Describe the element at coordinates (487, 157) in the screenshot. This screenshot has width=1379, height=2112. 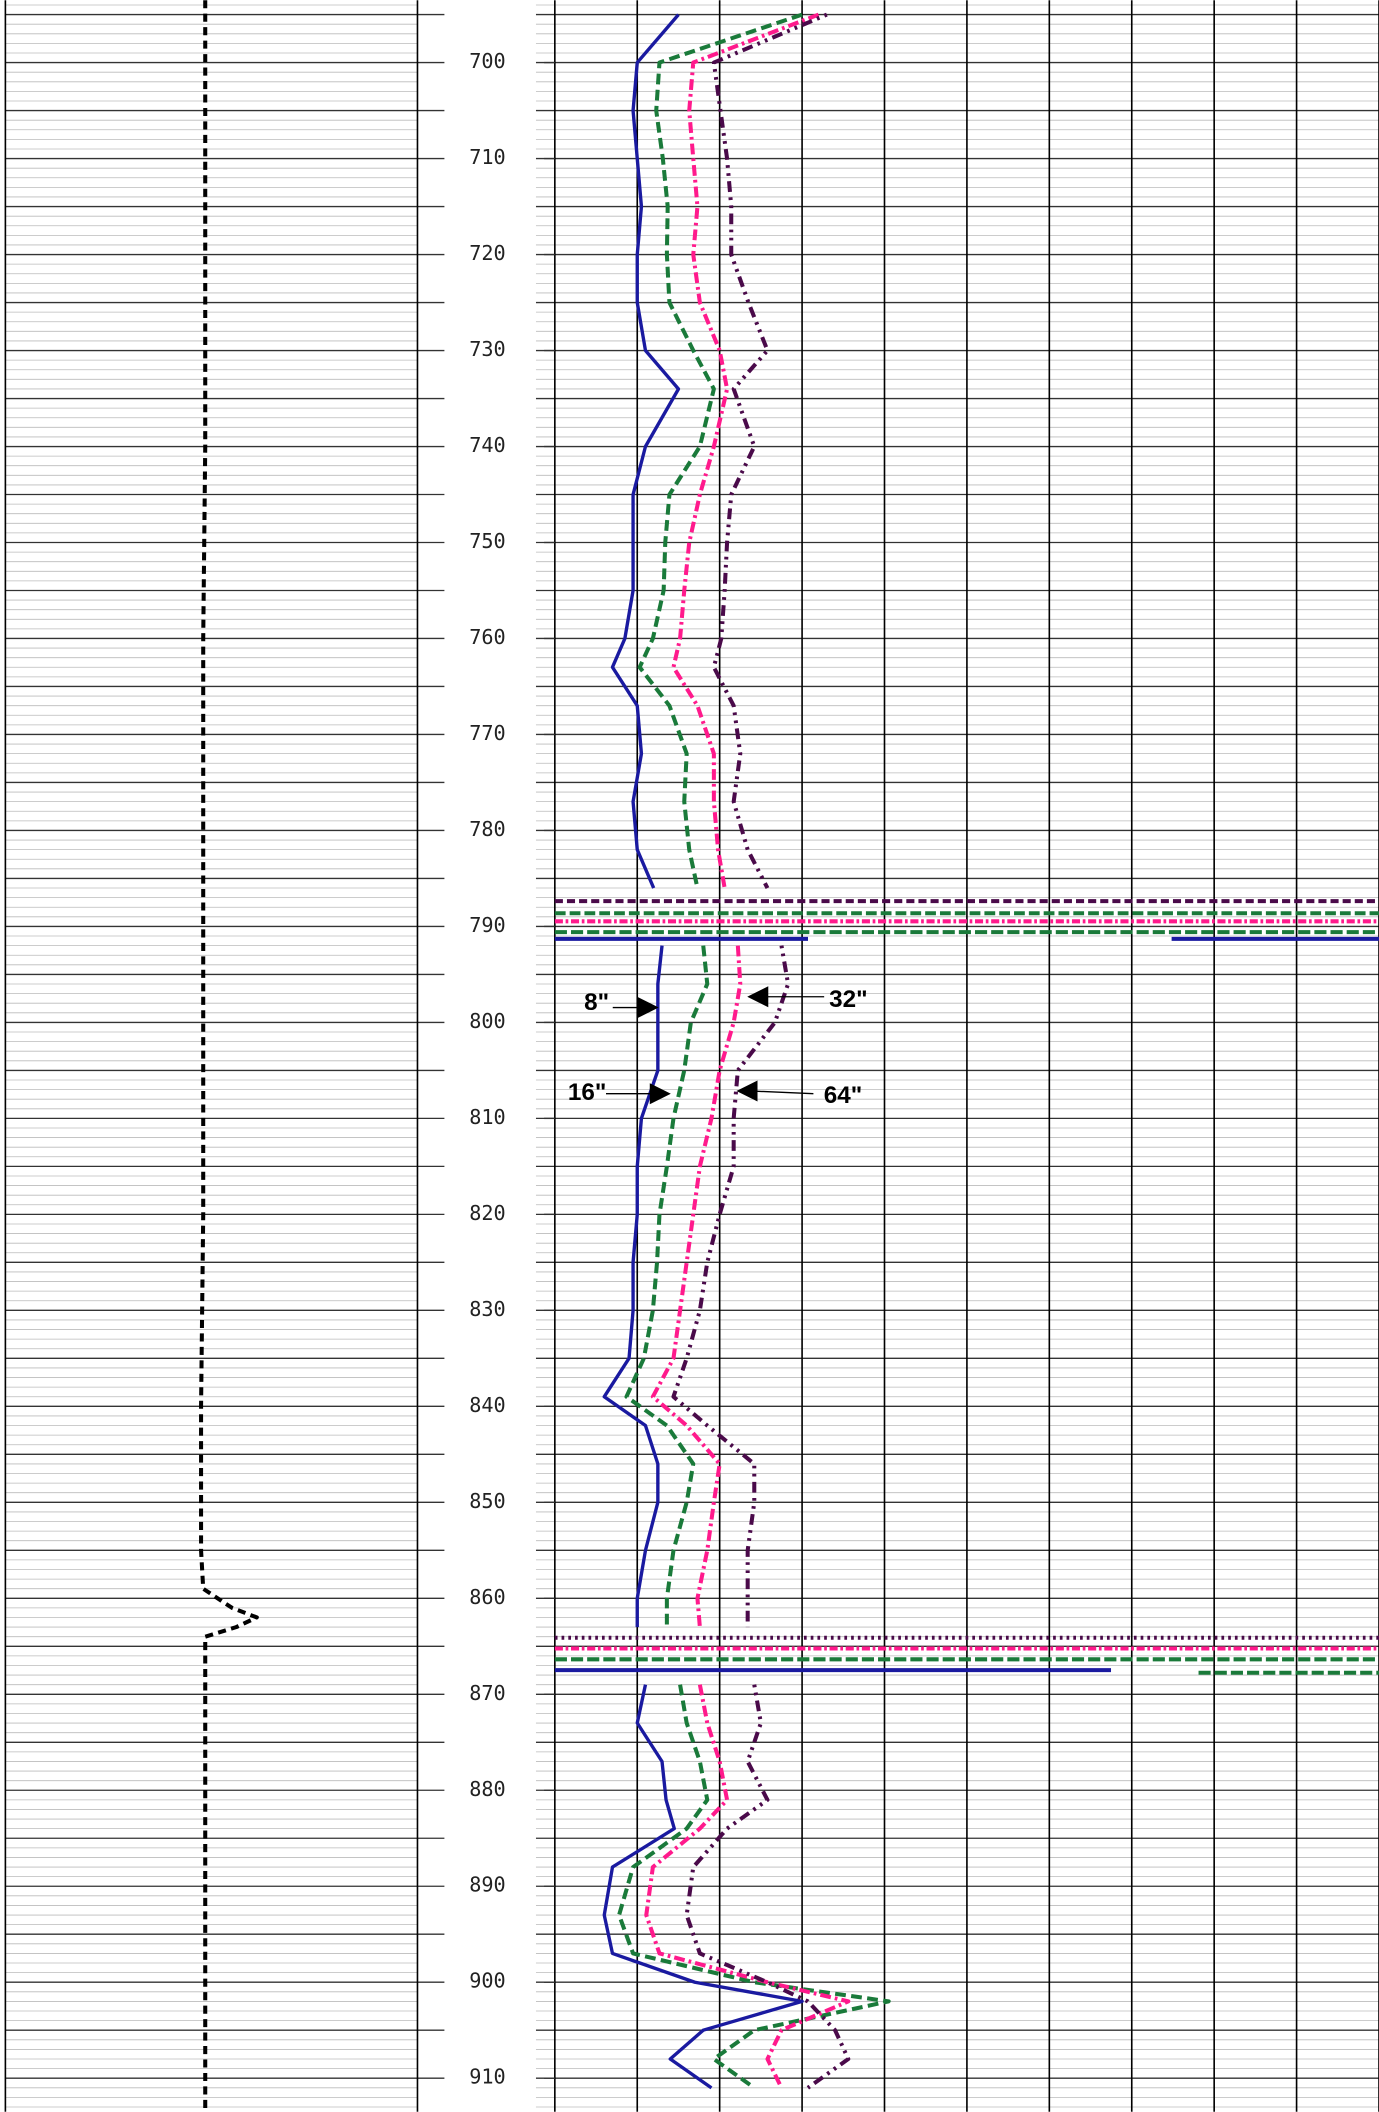
I see `depth-label: 710` at that location.